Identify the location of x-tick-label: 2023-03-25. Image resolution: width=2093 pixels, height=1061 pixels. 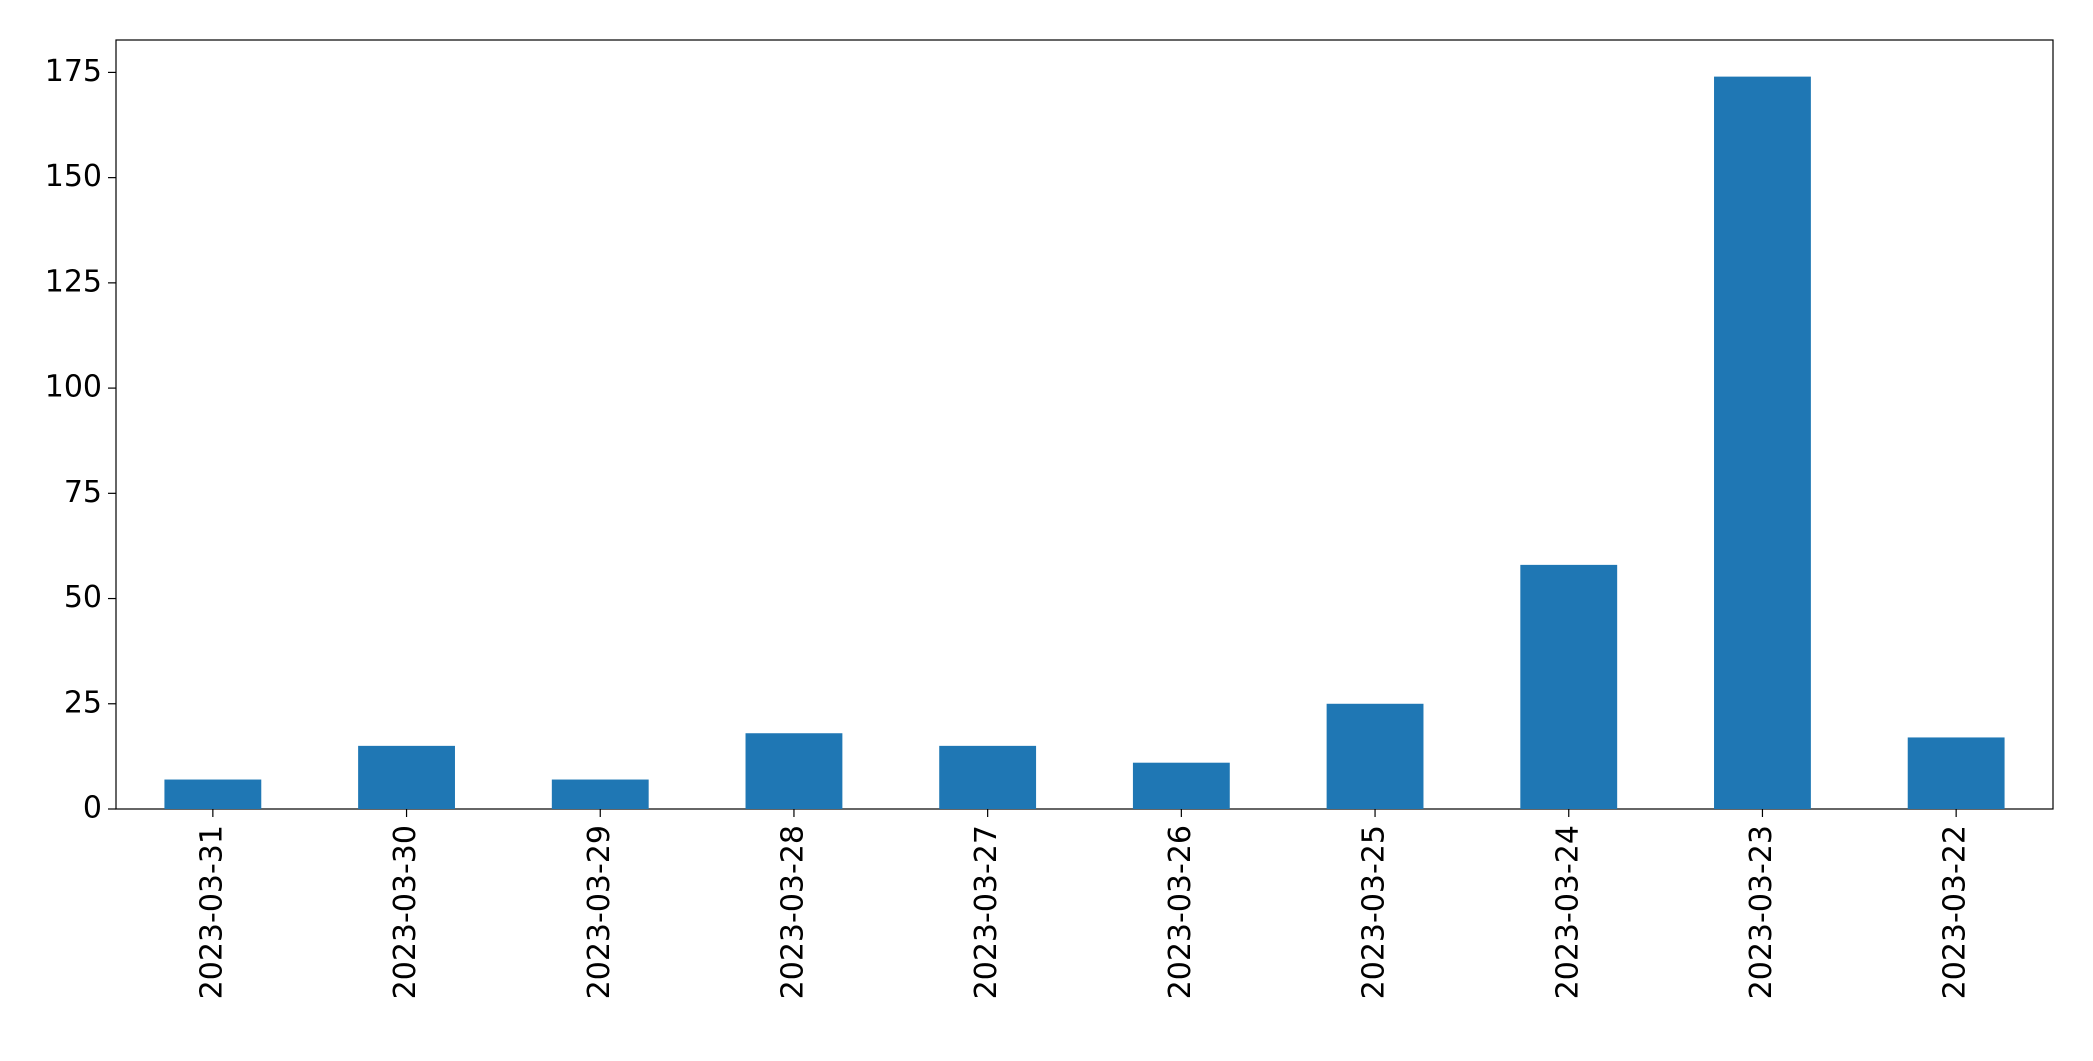
(1374, 912).